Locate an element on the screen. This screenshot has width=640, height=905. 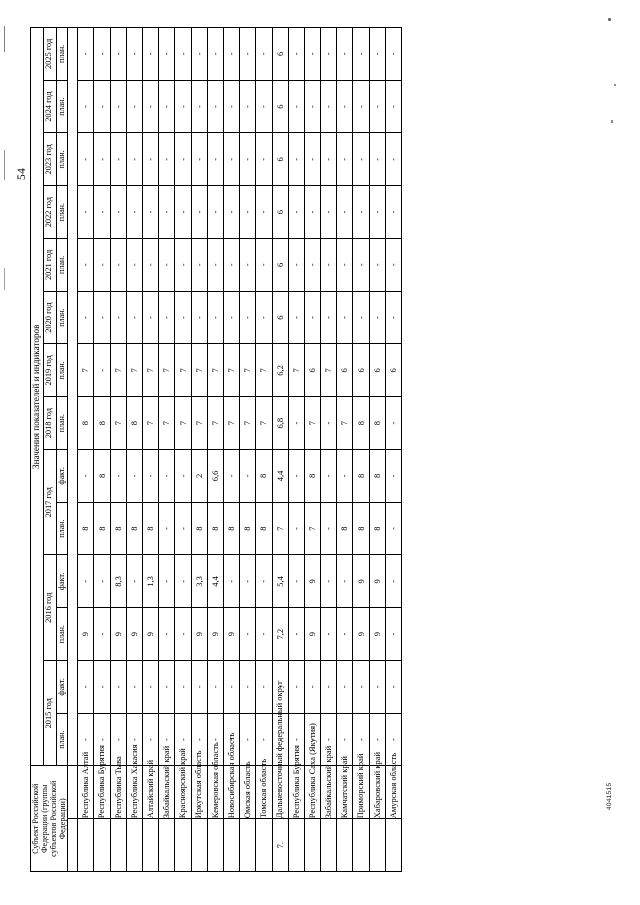
table-cell: 6,8 is located at coordinates (280, 423).